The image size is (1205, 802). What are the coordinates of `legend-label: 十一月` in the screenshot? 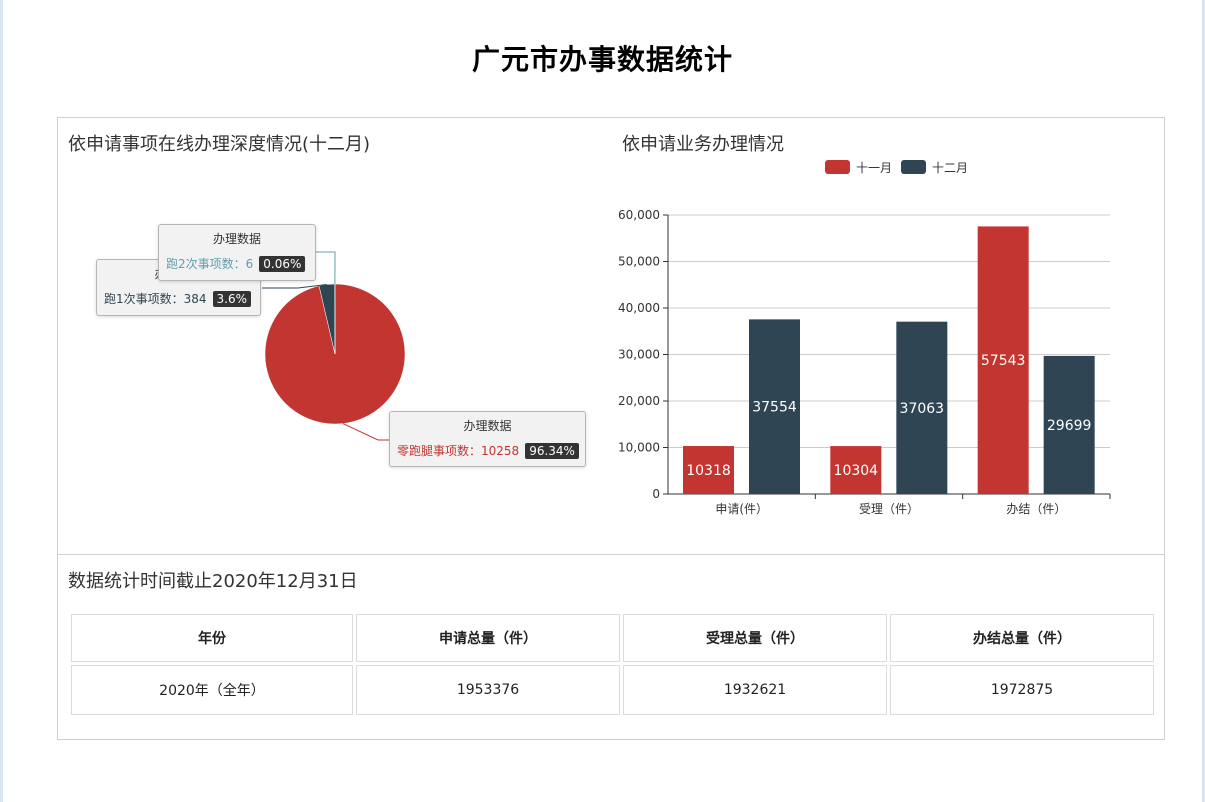 It's located at (874, 168).